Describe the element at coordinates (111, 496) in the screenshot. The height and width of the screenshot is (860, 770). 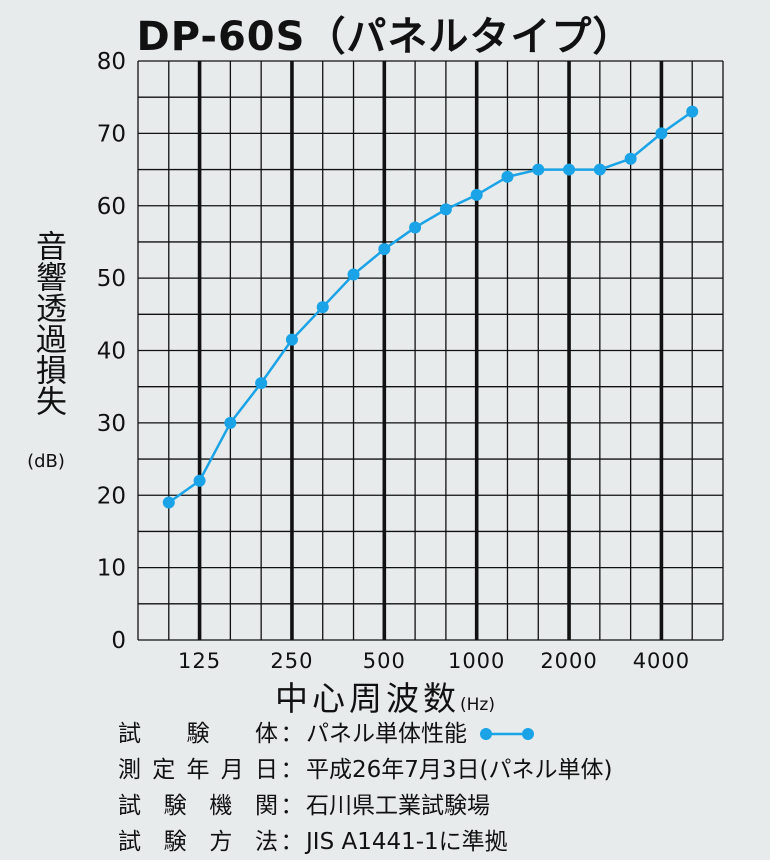
I see `y-tick-label: 20` at that location.